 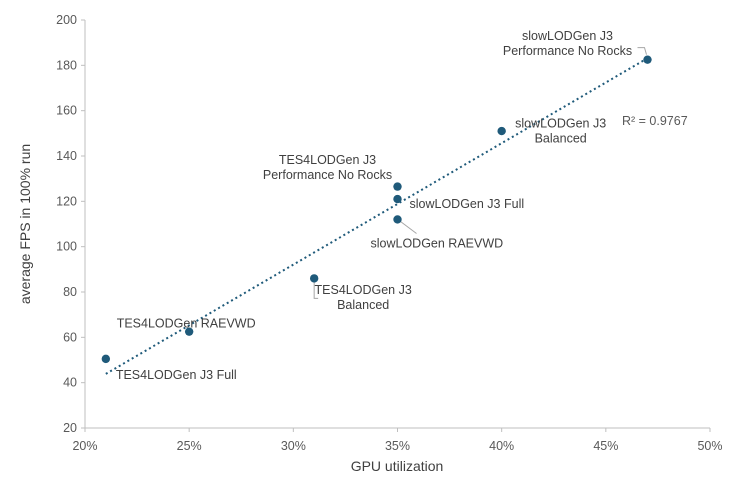 I want to click on x-tick-label: 40%, so click(x=501, y=446).